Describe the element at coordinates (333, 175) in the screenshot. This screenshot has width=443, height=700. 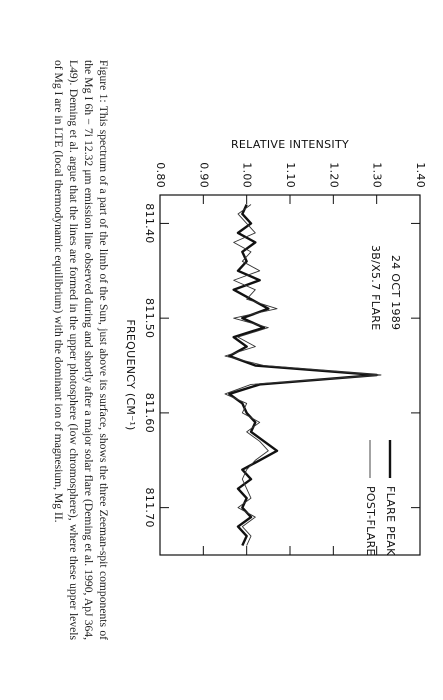
I see `y-tick-label: 1.20` at that location.